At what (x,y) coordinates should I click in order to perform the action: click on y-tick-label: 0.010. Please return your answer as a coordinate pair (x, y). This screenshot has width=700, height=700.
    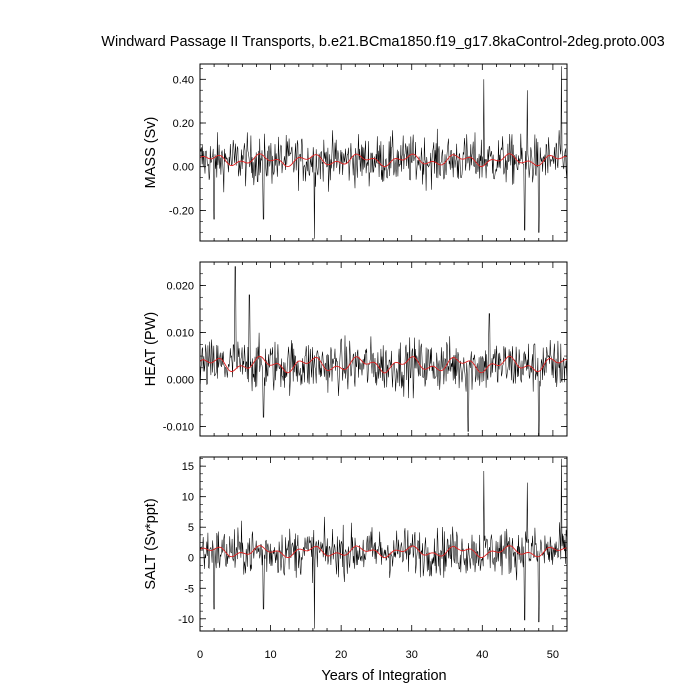
    Looking at the image, I should click on (180, 334).